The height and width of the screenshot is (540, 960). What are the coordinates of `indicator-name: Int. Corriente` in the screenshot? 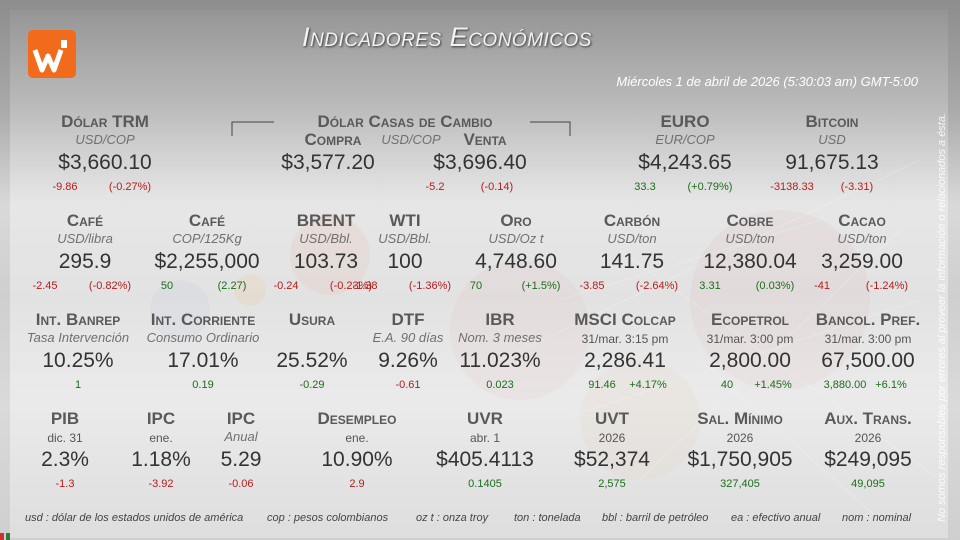 It's located at (203, 319).